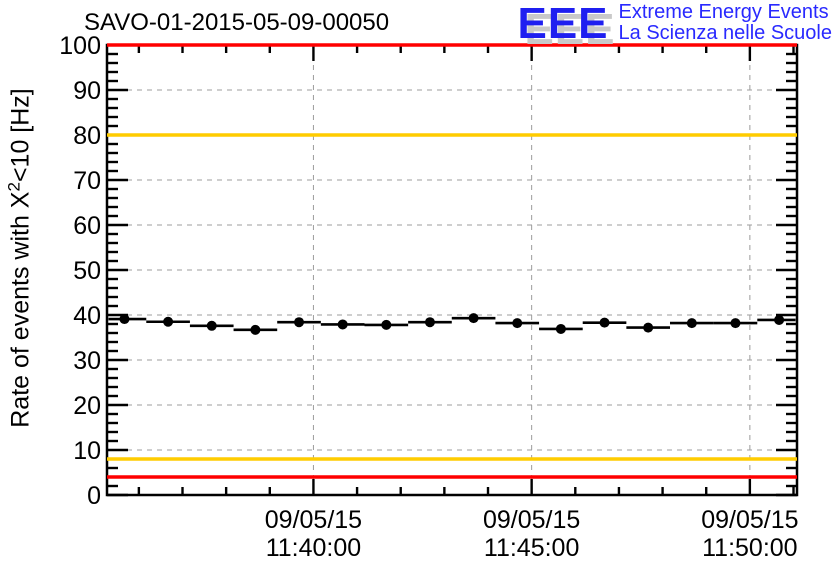 The height and width of the screenshot is (572, 836). I want to click on eee-logo-line2: La Scienza nelle Scuole, so click(725, 33).